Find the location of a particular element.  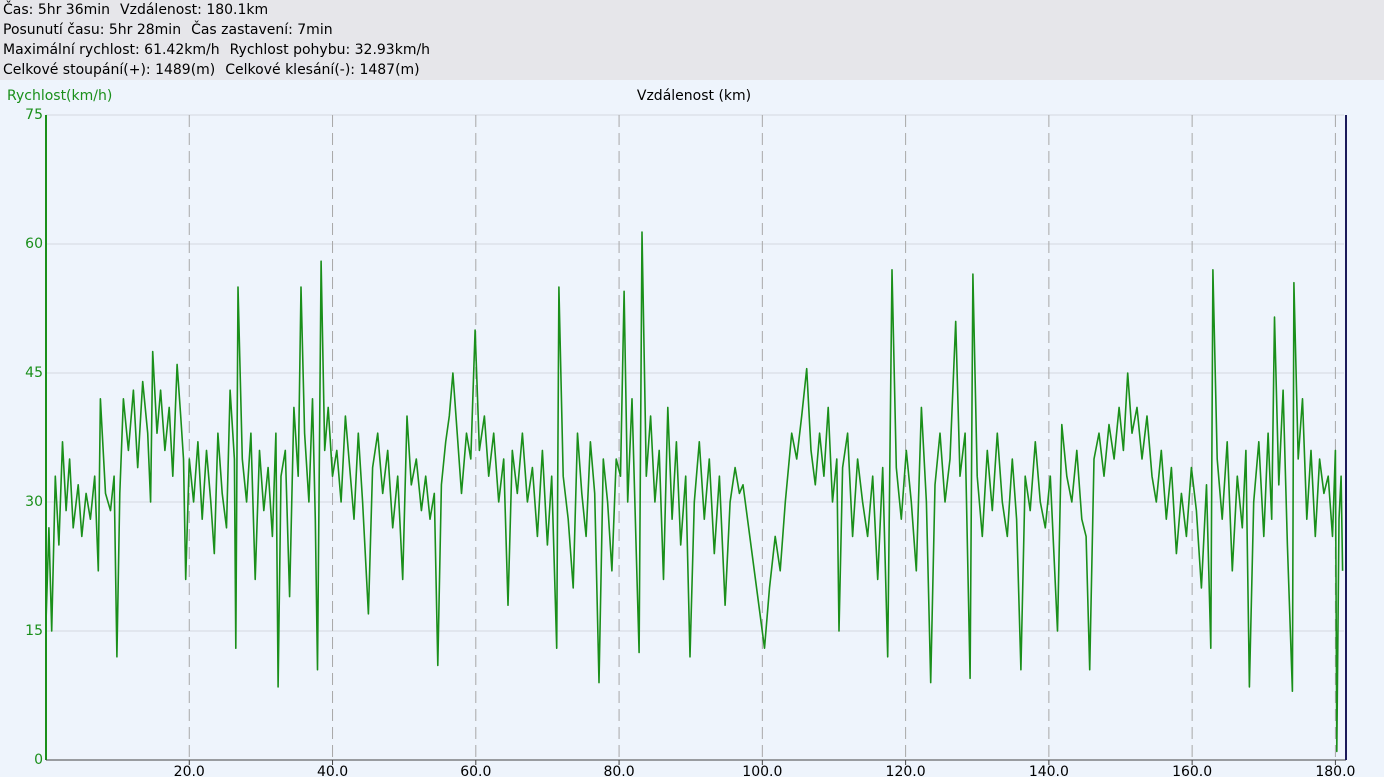

stat: Maximální rychlost: 61.42km/h is located at coordinates (111, 50).